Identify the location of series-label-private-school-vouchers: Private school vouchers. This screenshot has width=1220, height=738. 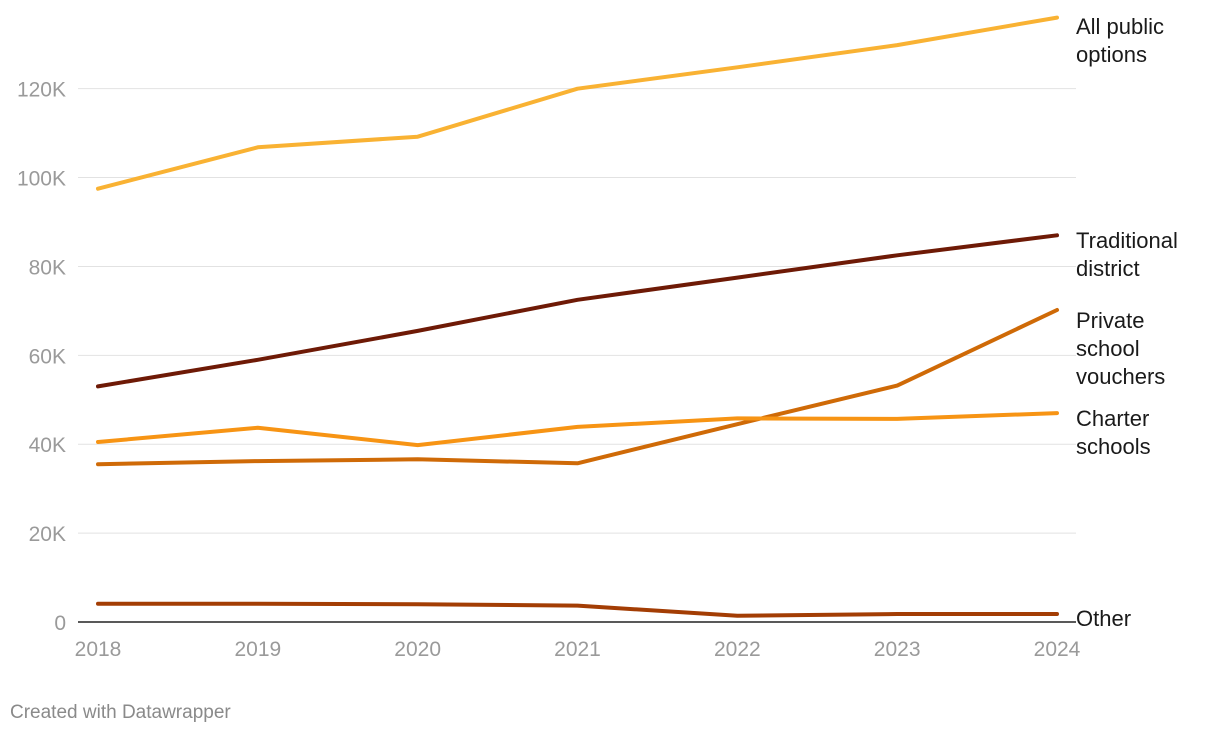
(1120, 348).